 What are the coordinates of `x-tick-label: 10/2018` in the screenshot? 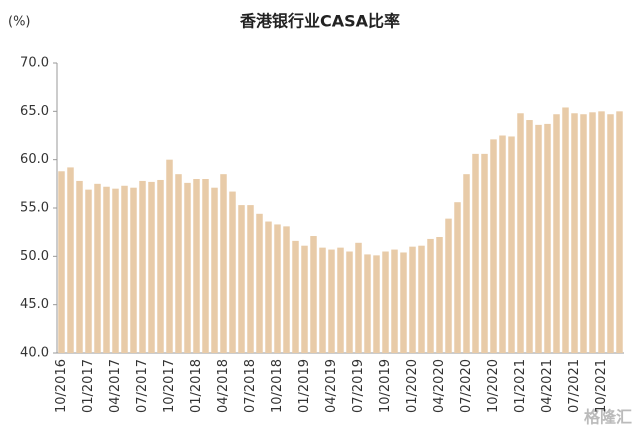 It's located at (277, 386).